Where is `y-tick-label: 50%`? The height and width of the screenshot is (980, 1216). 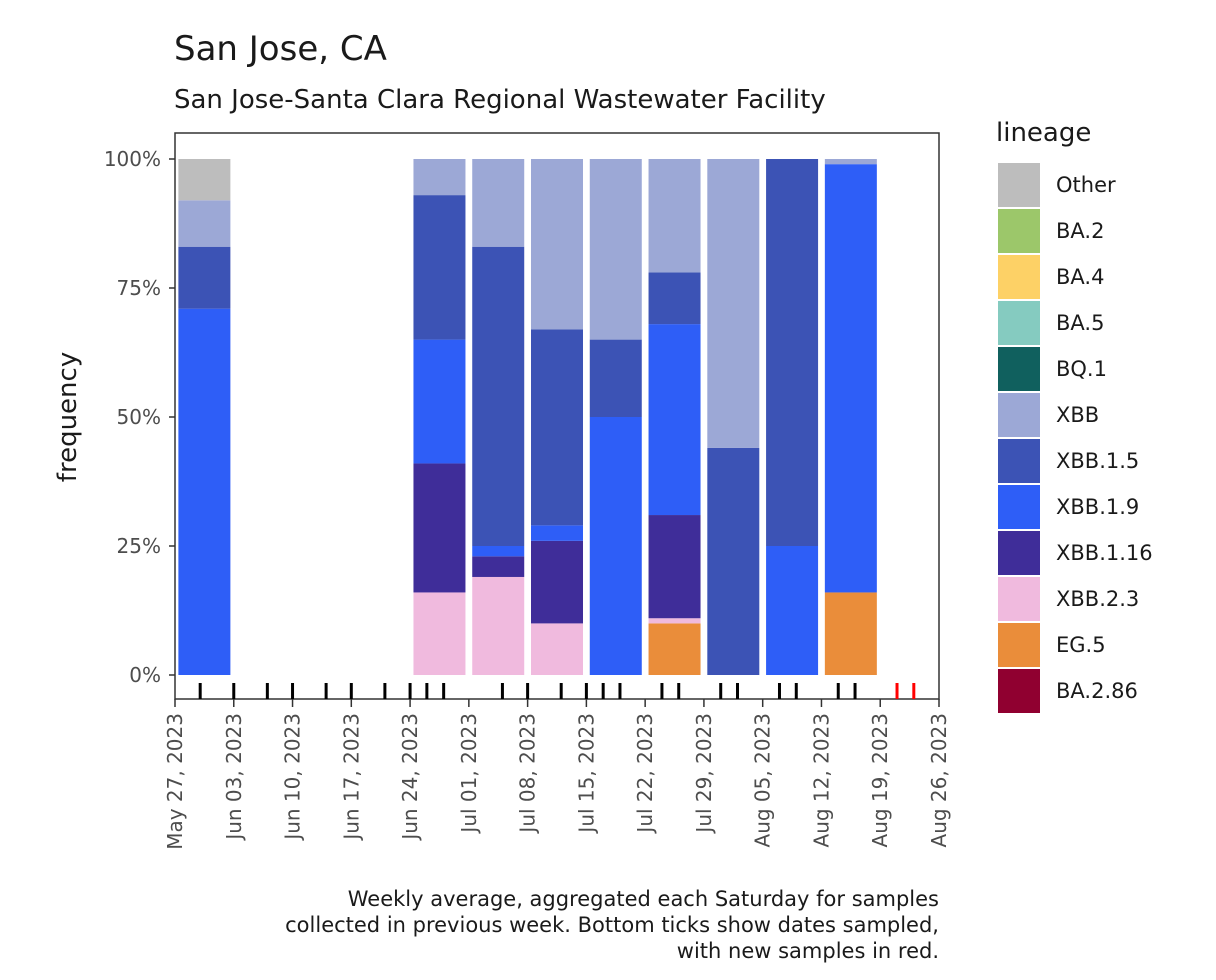
y-tick-label: 50% is located at coordinates (139, 417).